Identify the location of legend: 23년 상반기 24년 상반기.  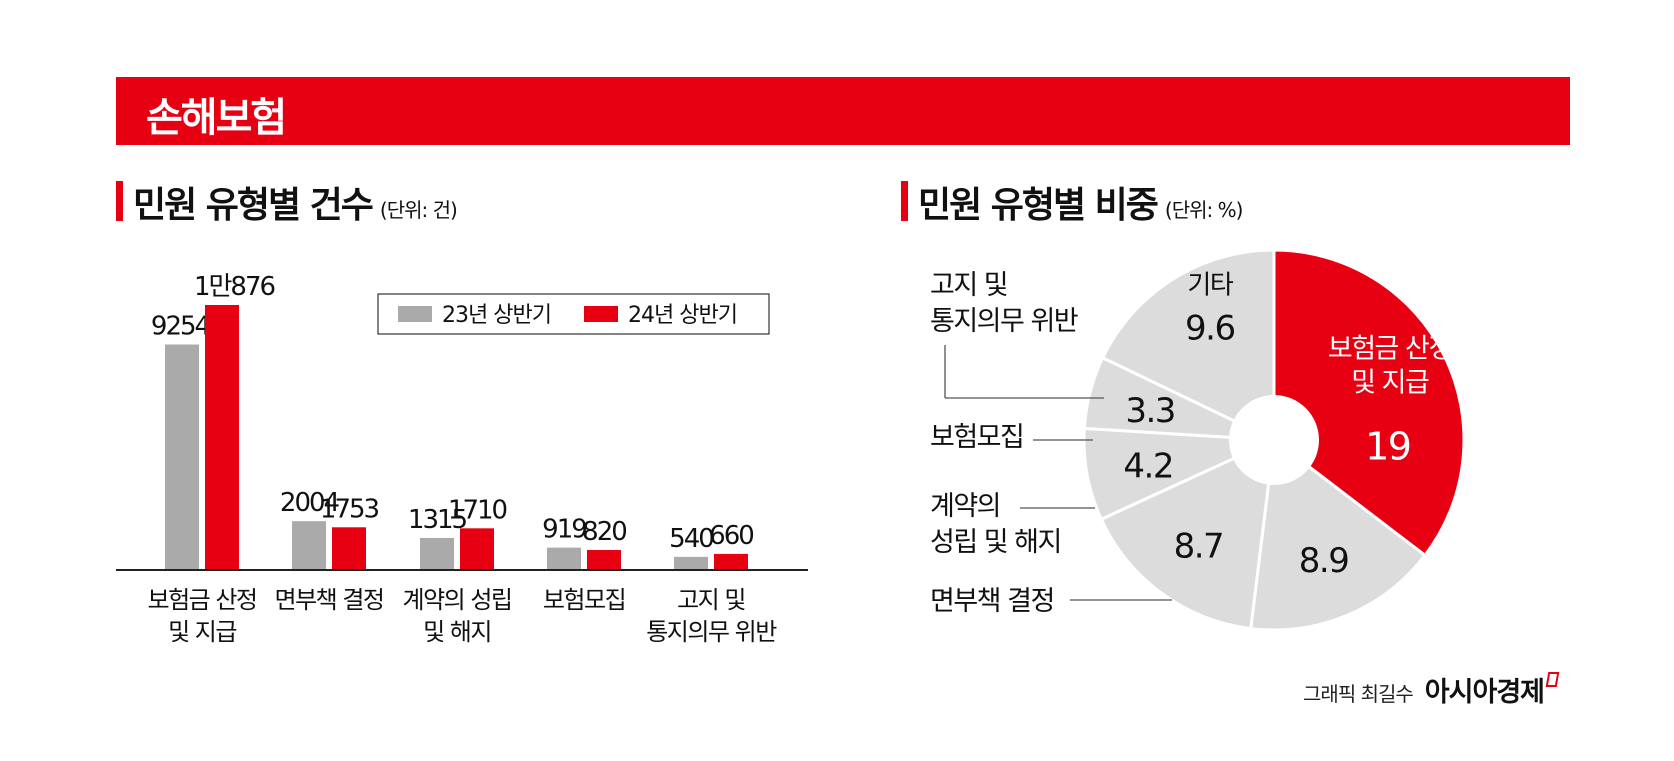
(573, 314).